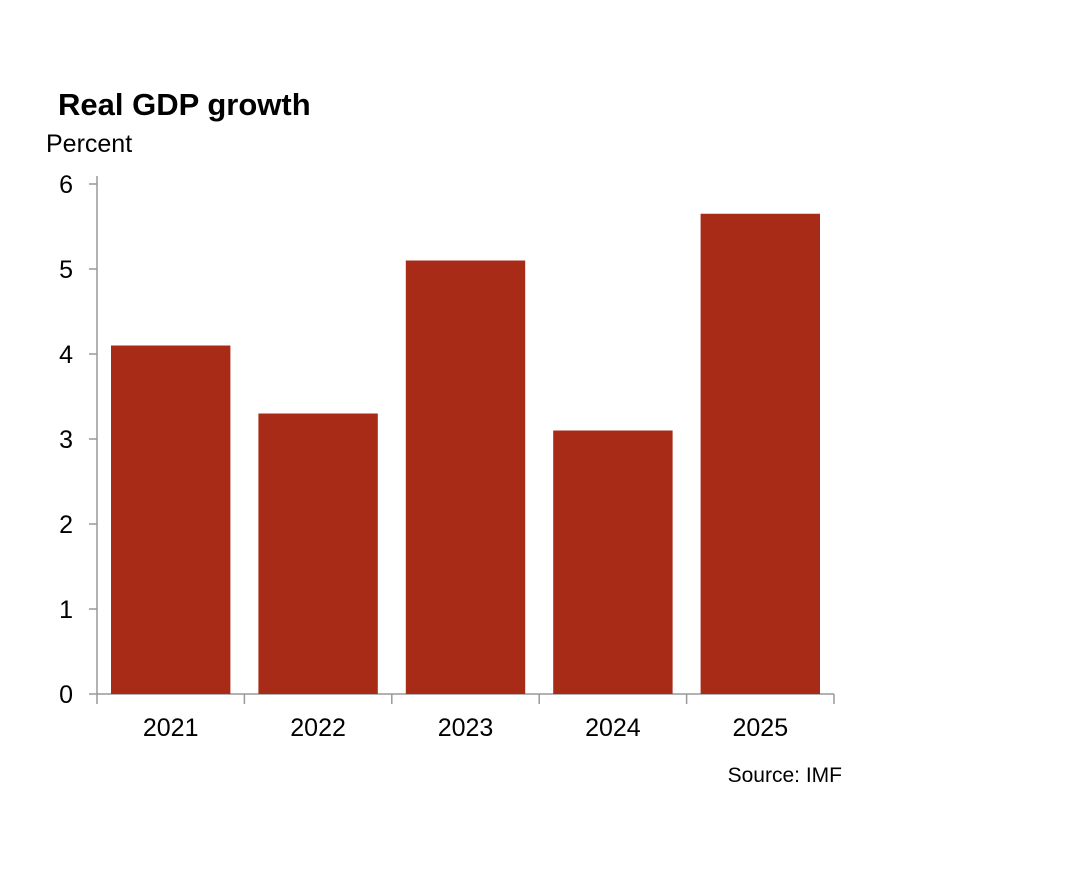  I want to click on source-note: Source: IMF, so click(785, 775).